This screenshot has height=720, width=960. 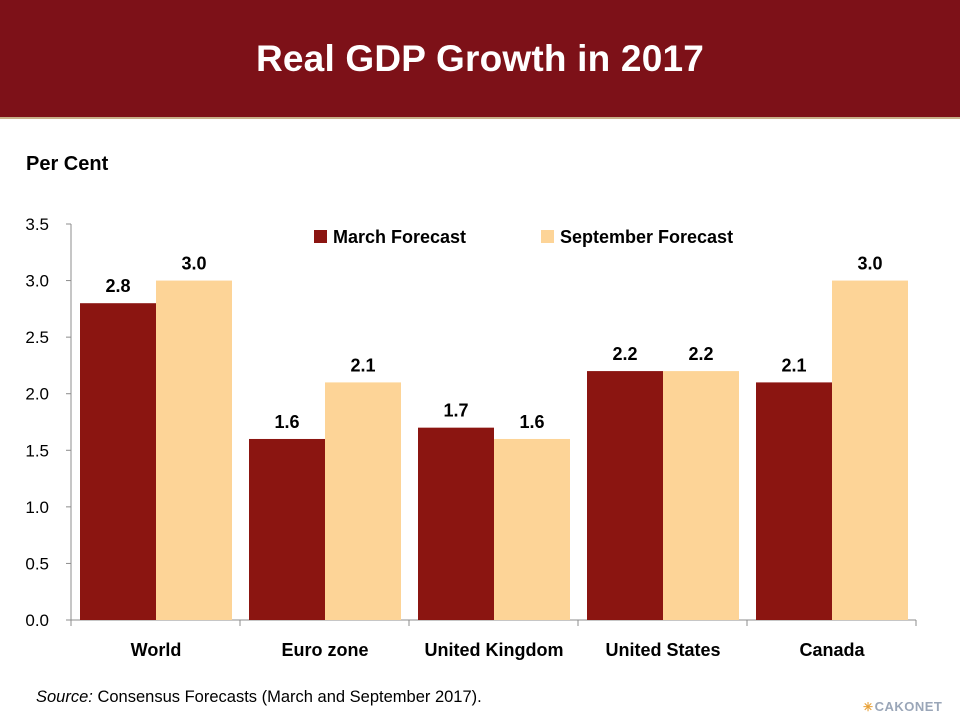 I want to click on page-title: Real GDP Growth in 2017, so click(x=480, y=58).